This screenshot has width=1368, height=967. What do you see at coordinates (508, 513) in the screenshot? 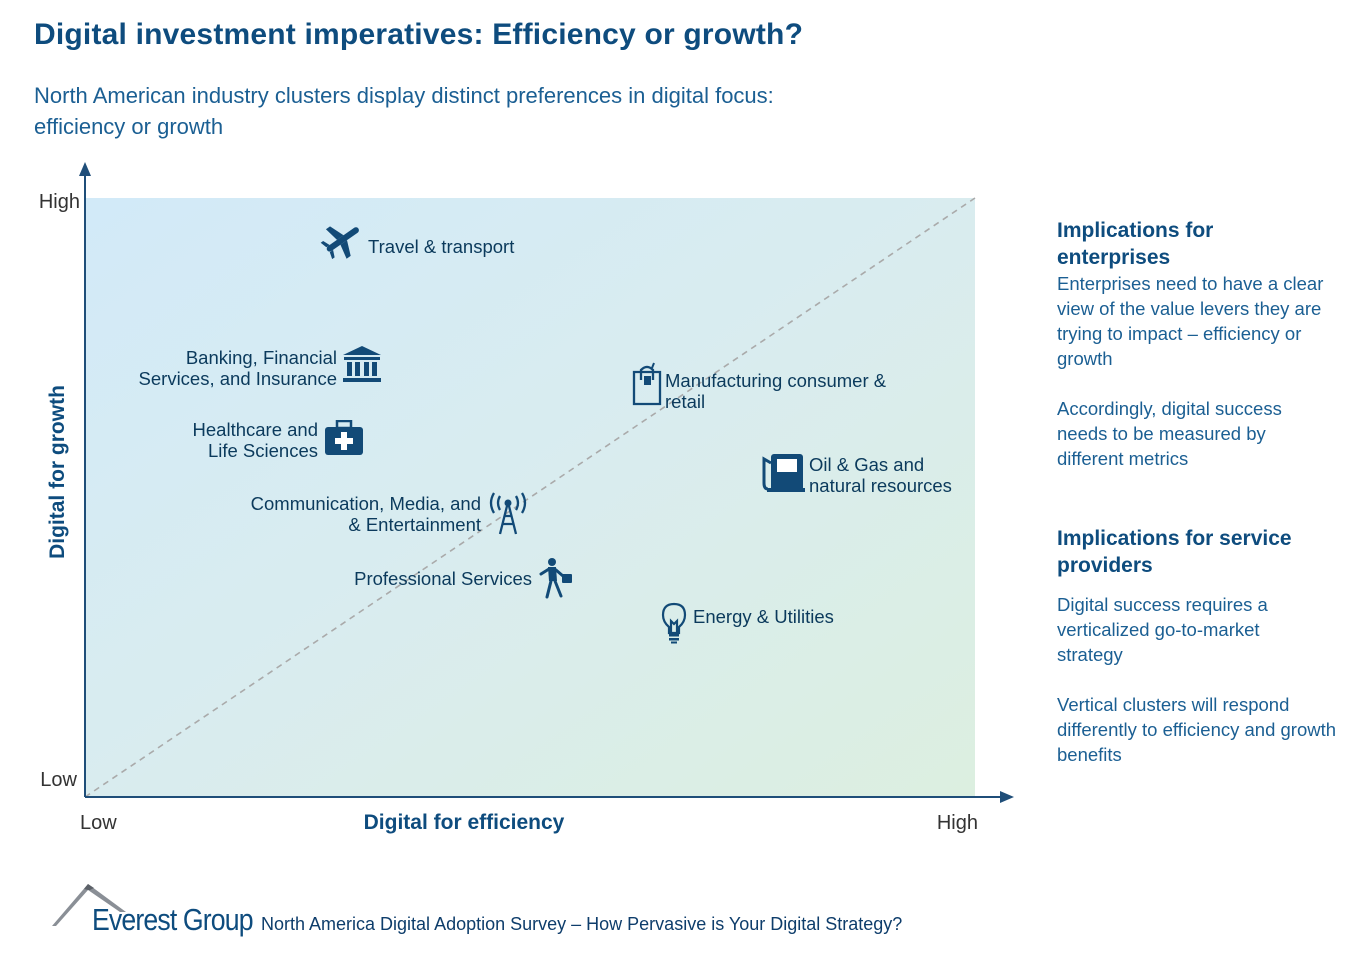
I see `antenna-tower-icon` at bounding box center [508, 513].